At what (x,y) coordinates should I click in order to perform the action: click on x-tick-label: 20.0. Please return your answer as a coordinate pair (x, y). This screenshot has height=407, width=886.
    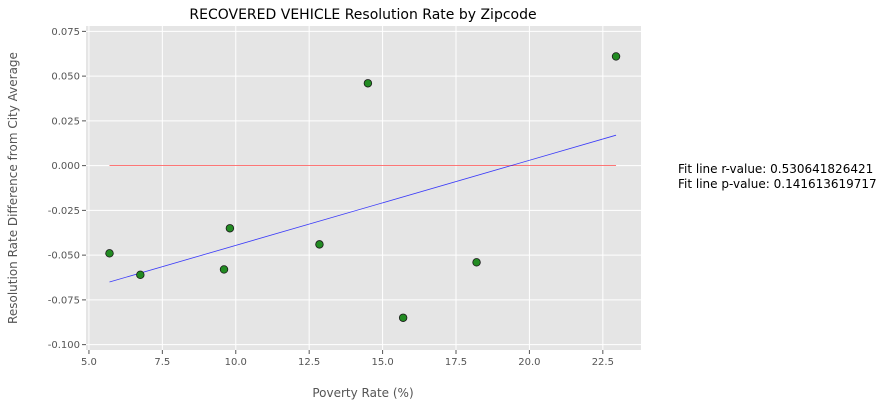
    Looking at the image, I should click on (529, 362).